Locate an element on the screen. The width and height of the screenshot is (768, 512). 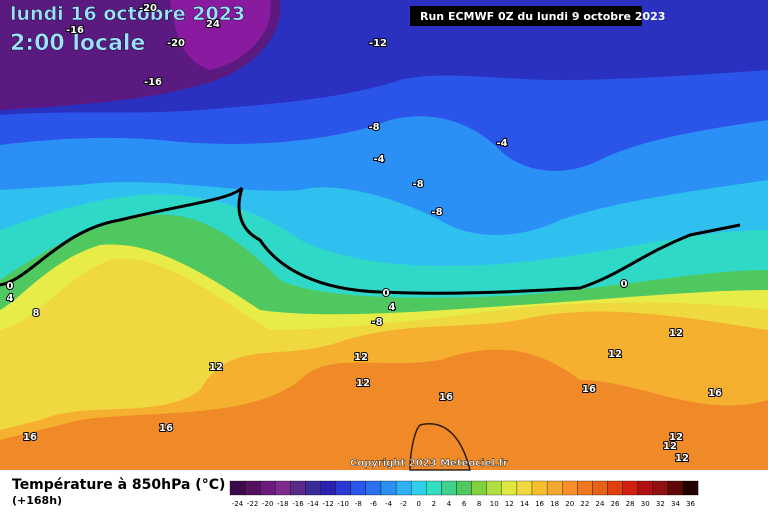
colorbar-tick-label: 34 is located at coordinates (675, 504).